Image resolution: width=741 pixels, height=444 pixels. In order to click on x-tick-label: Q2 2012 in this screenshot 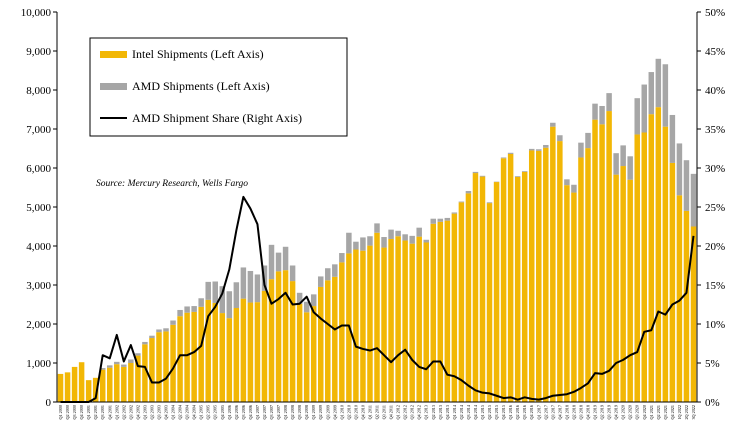, I will do `click(405, 412)`.